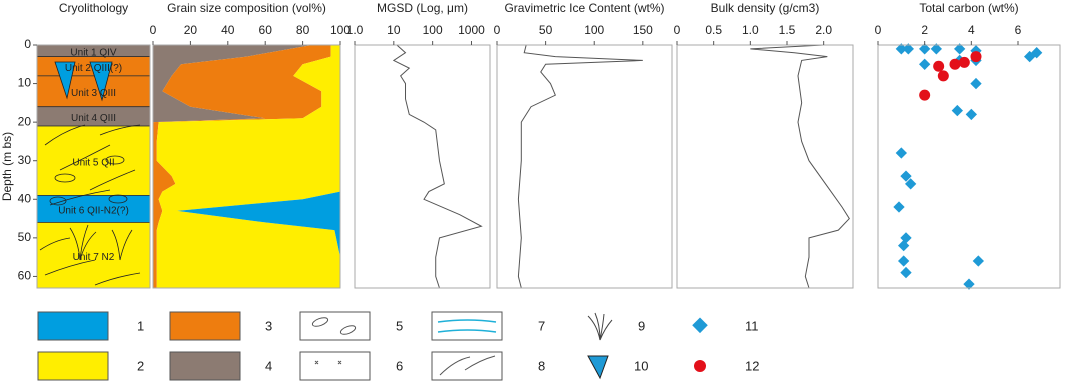 The width and height of the screenshot is (1065, 391). What do you see at coordinates (27, 44) in the screenshot?
I see `y-tick-label: 0` at bounding box center [27, 44].